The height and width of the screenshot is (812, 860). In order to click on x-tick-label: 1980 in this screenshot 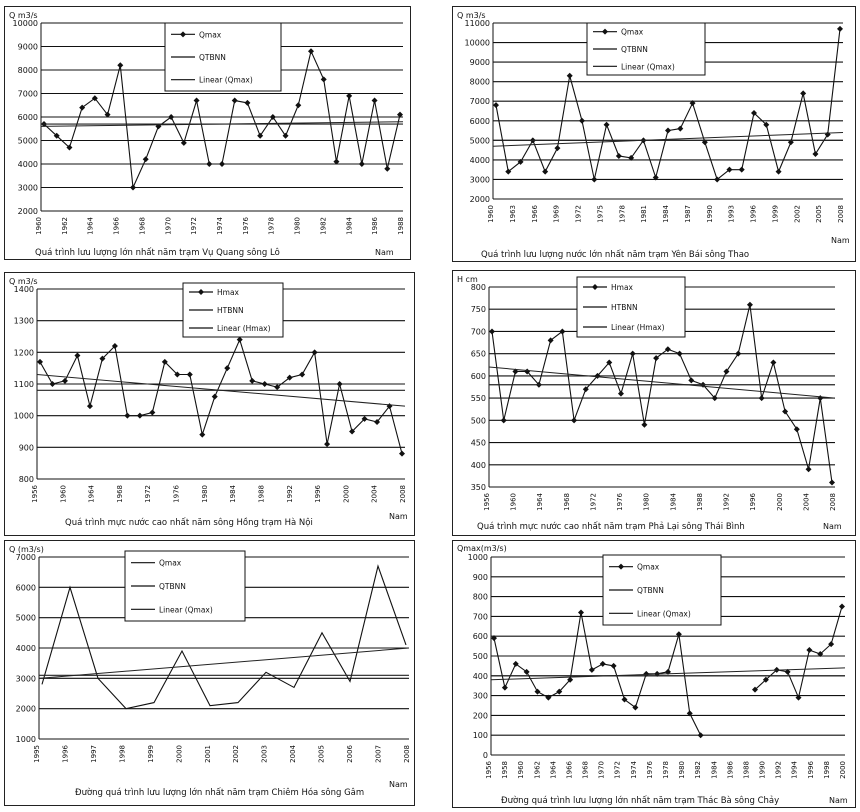, I will do `click(205, 494)`.